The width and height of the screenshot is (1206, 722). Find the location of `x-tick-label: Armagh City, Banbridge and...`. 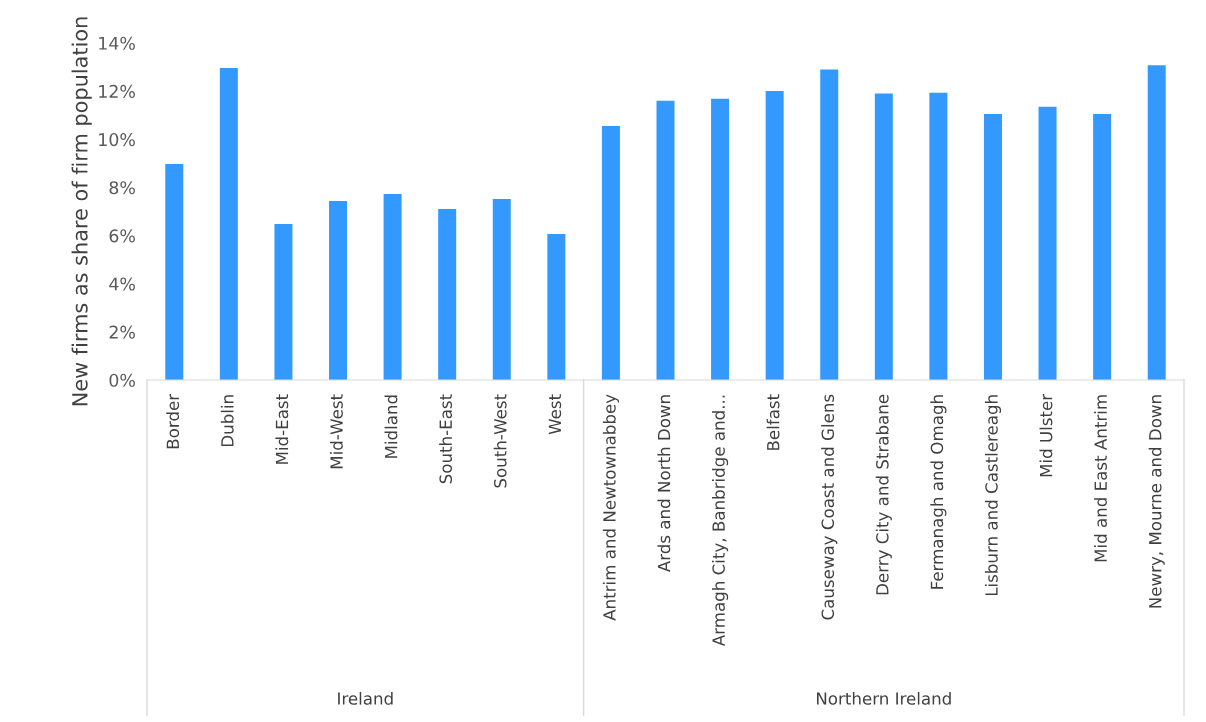

x-tick-label: Armagh City, Banbridge and... is located at coordinates (720, 521).